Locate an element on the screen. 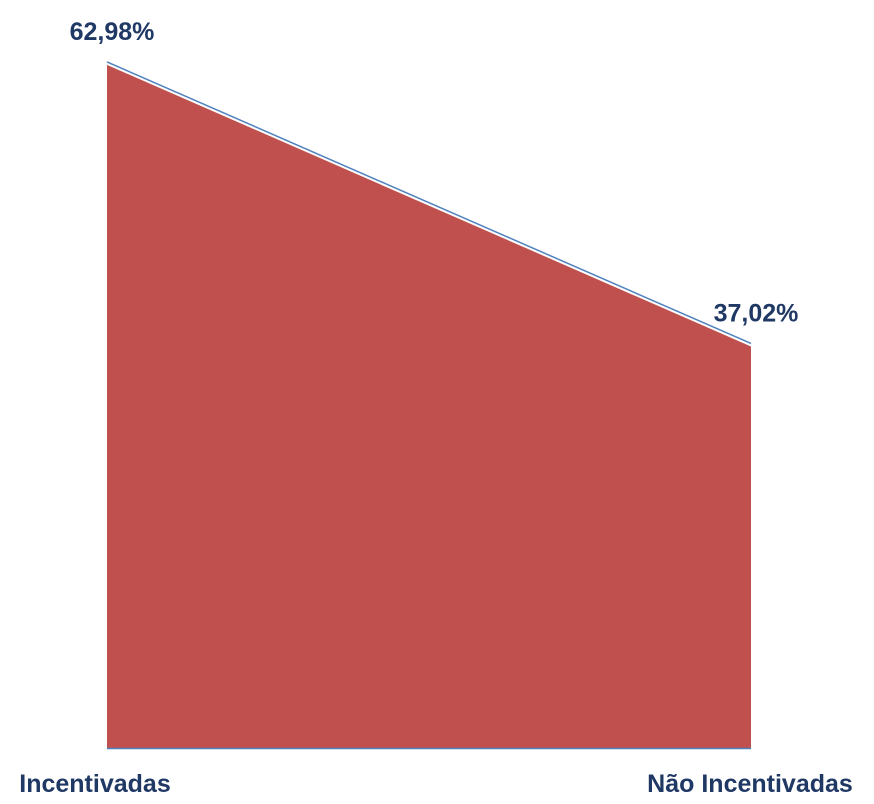 This screenshot has height=804, width=874. data-label-1: 37,02% is located at coordinates (756, 313).